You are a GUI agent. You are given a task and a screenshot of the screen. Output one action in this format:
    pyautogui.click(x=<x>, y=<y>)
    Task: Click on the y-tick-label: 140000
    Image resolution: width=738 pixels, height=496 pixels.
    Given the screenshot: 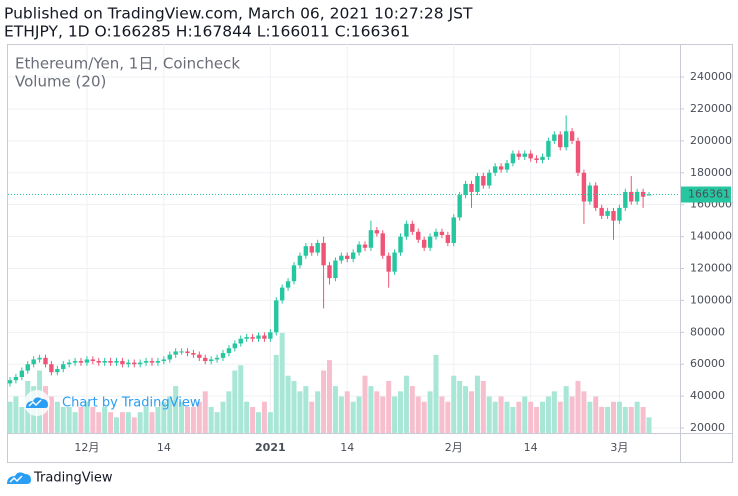 What is the action you would take?
    pyautogui.click(x=711, y=236)
    